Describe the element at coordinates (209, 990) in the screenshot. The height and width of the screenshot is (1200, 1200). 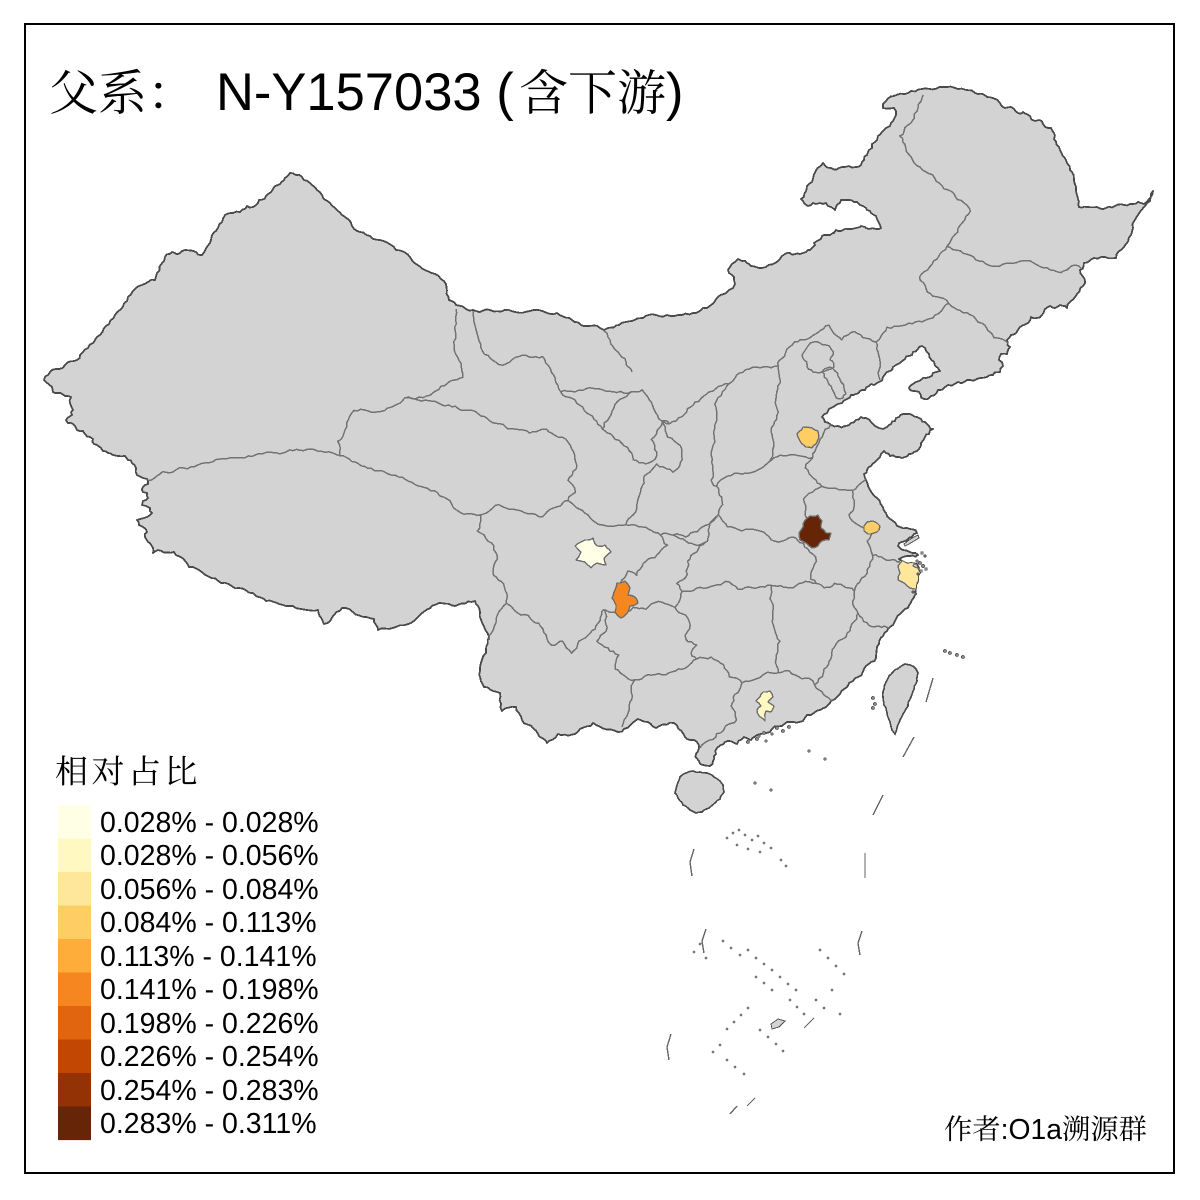
I see `svg-text: 0.141% - 0.198%` at that location.